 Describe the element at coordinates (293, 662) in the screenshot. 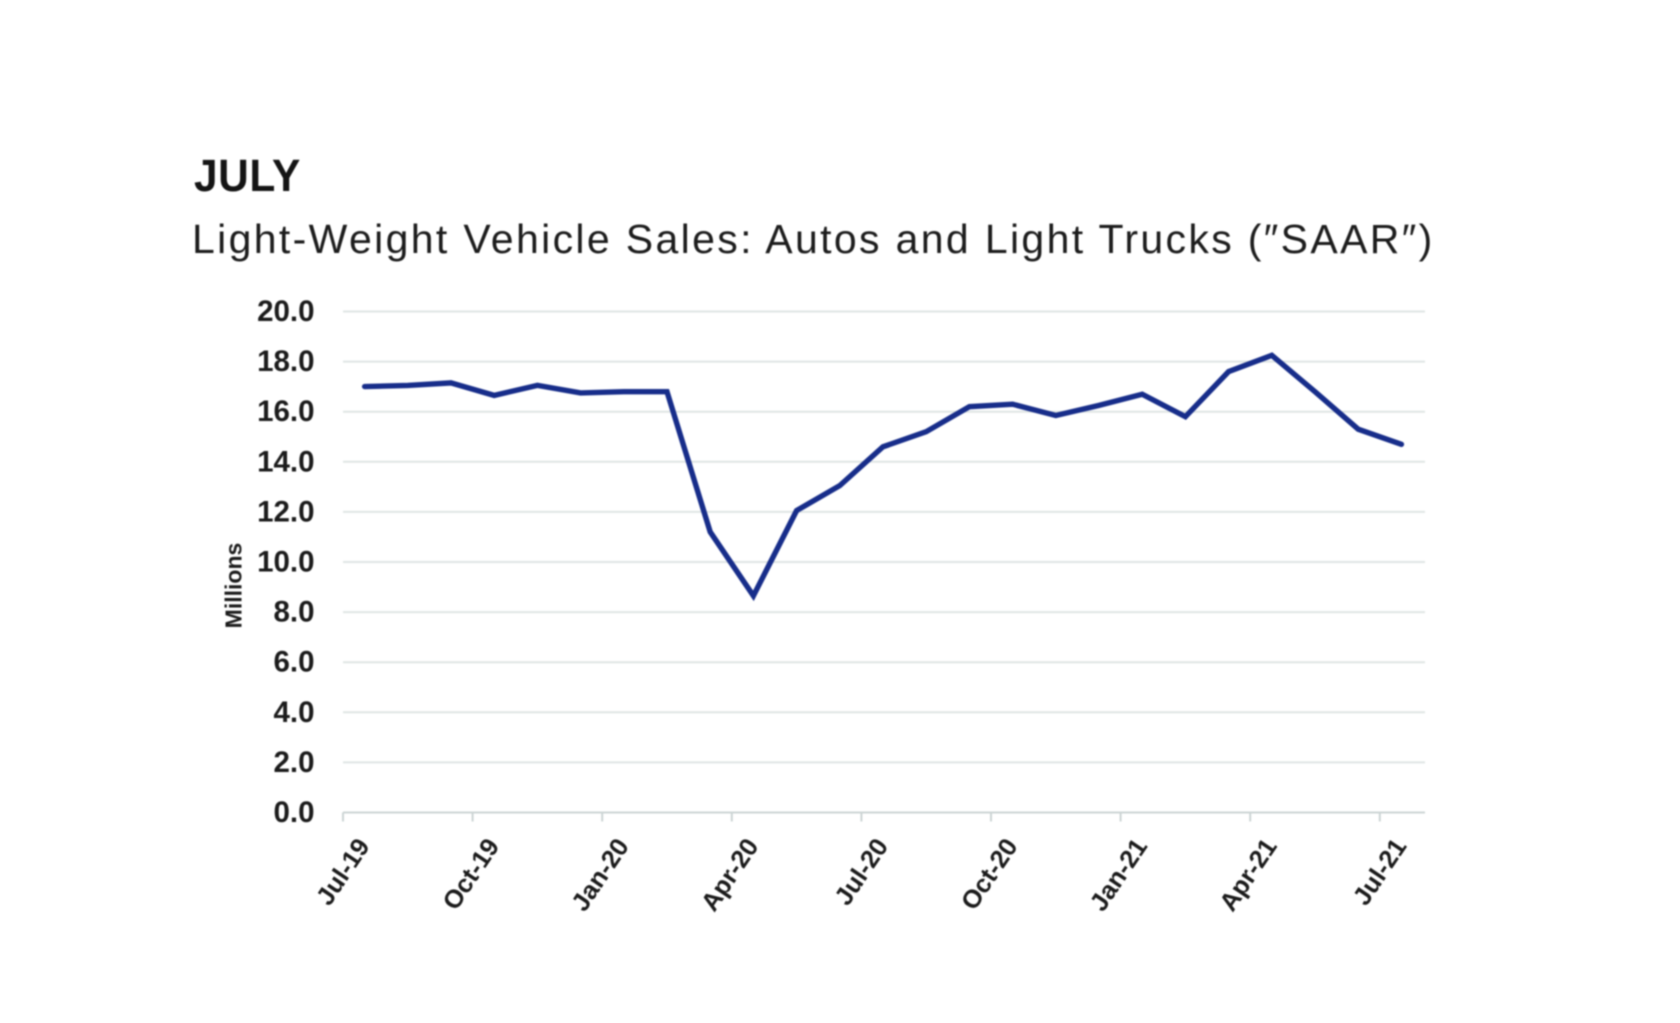

I see `svg-text: 6.0` at that location.